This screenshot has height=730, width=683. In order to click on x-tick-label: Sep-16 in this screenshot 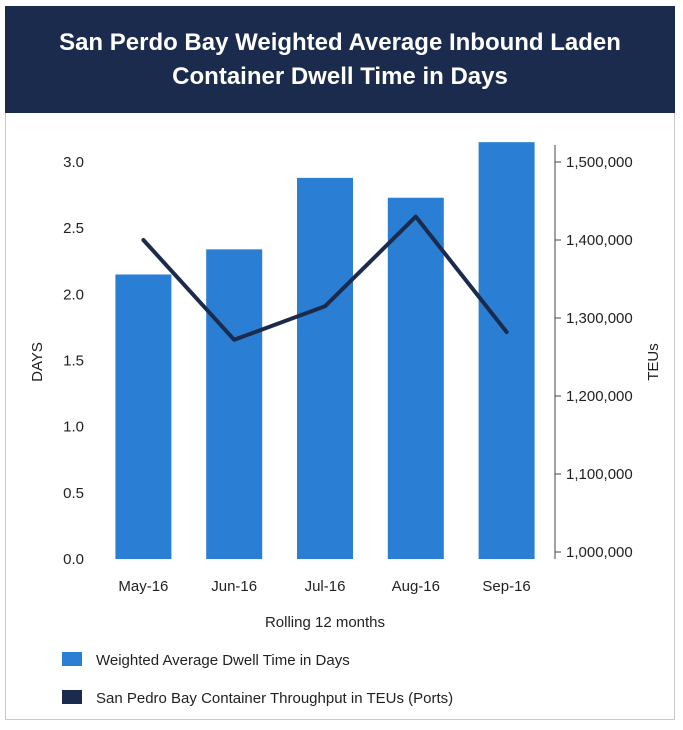, I will do `click(506, 586)`.